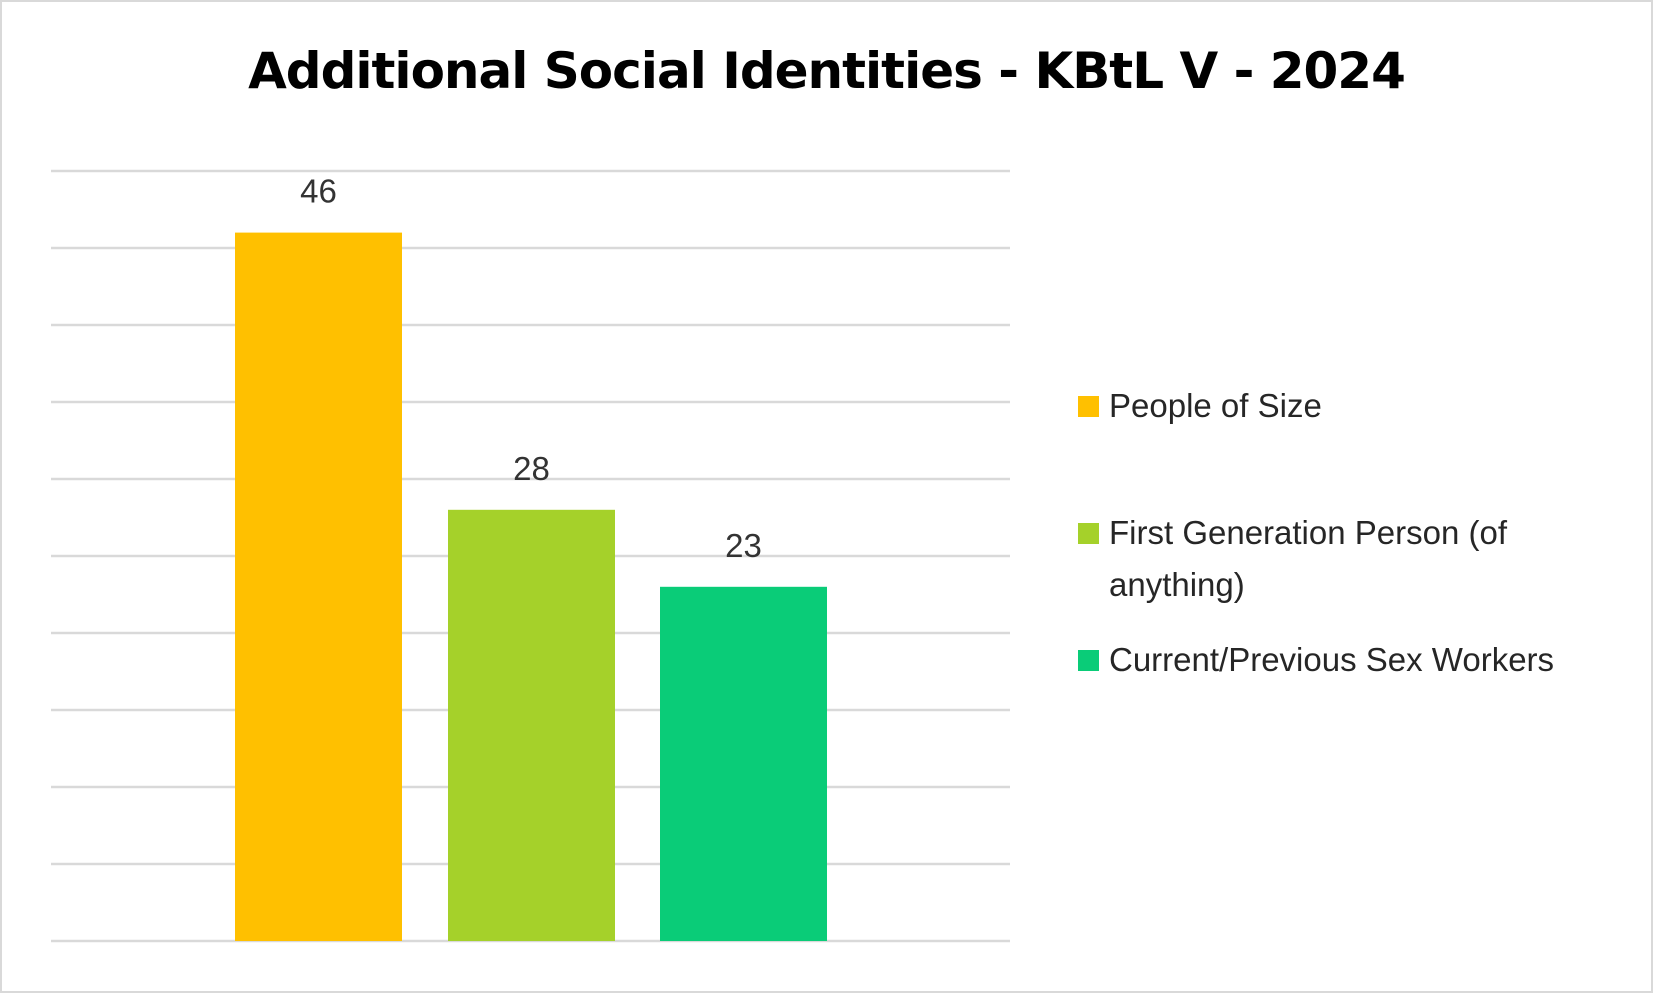 Image resolution: width=1653 pixels, height=993 pixels. I want to click on data-label: 23, so click(743, 545).